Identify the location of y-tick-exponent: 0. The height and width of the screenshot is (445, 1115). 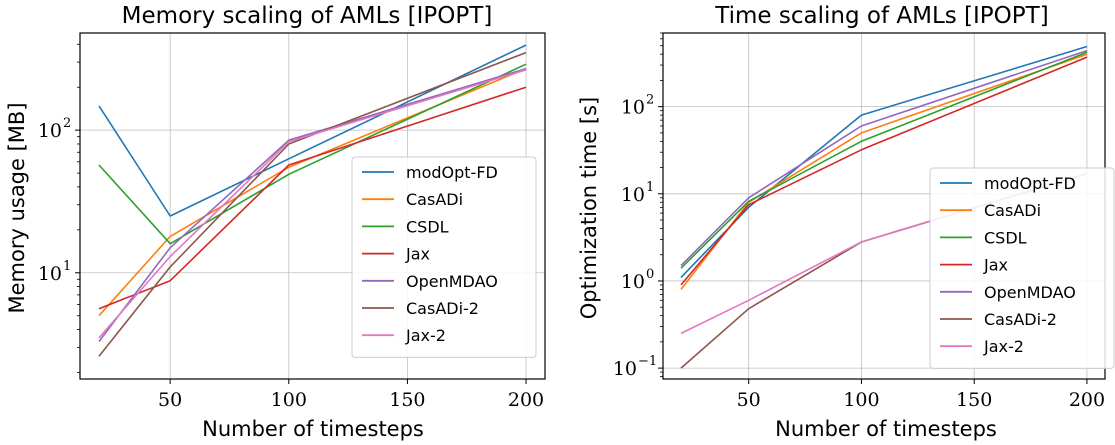
(650, 274).